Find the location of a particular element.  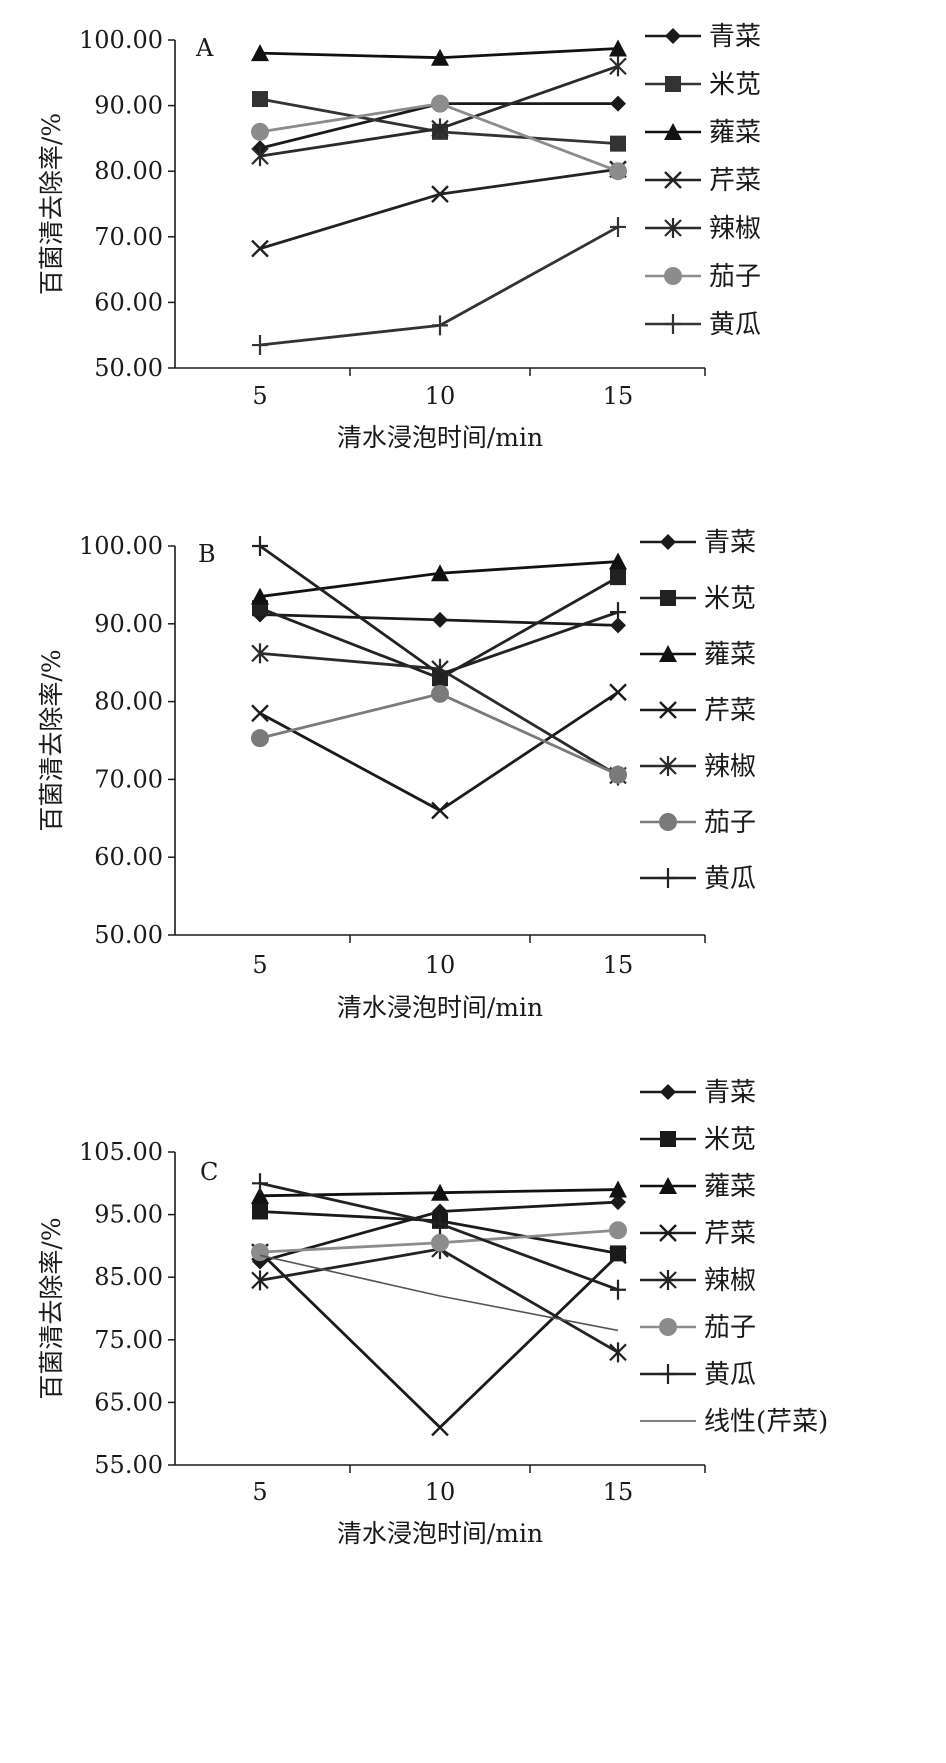

y-tick-label: 55.00 is located at coordinates (128, 1465).